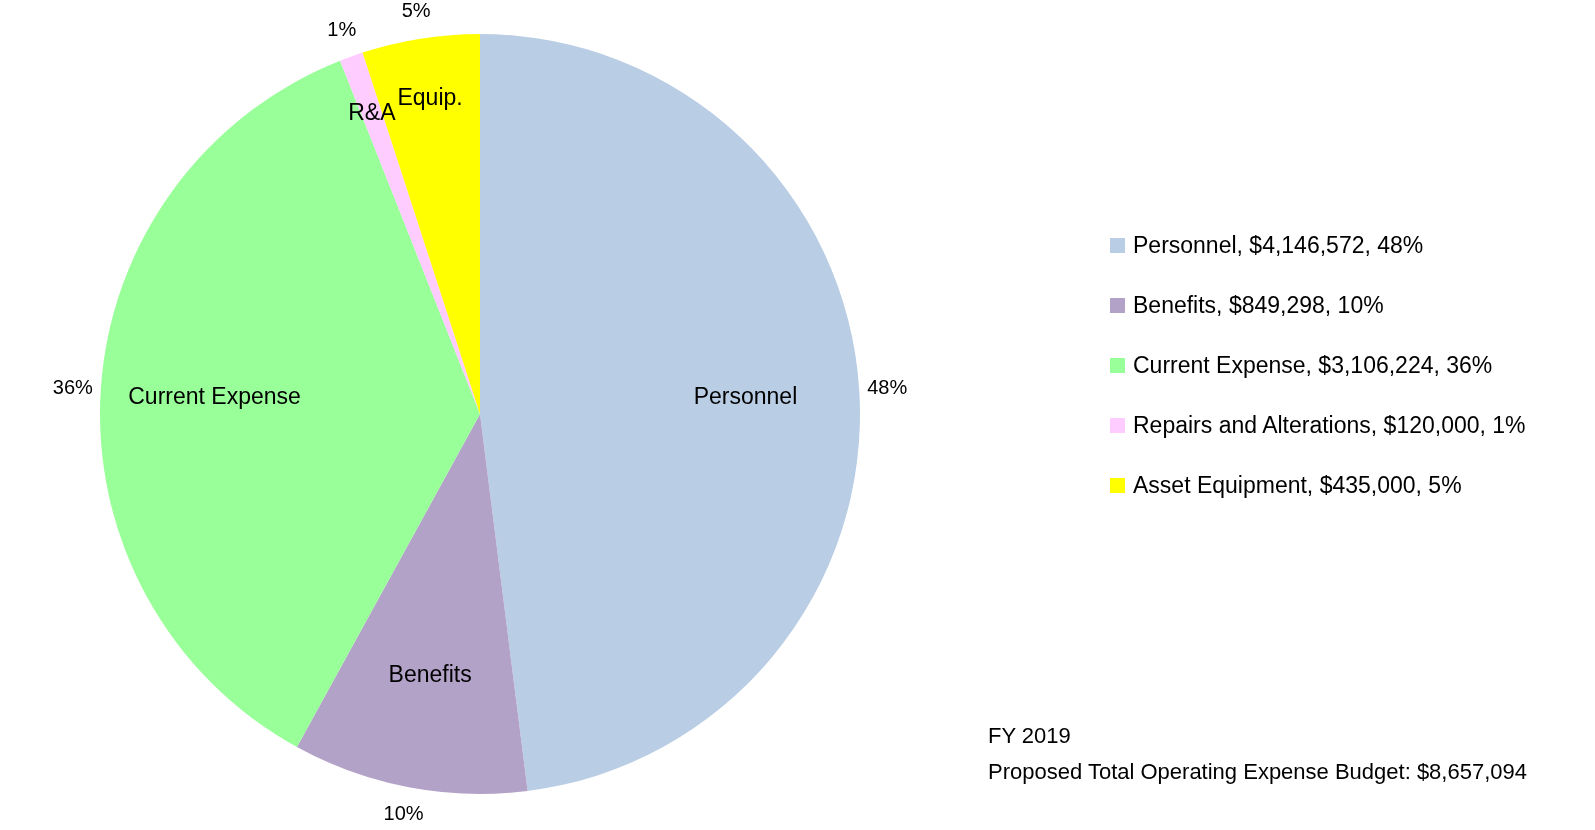  I want to click on data-label: 10%, so click(403, 813).